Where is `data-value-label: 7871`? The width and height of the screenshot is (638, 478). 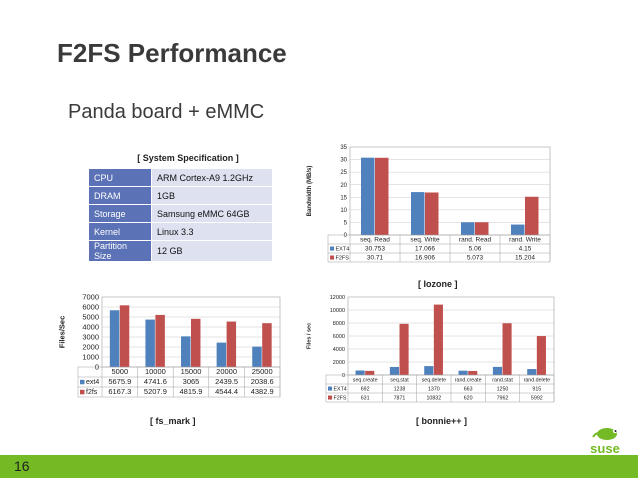 data-value-label: 7871 is located at coordinates (400, 398).